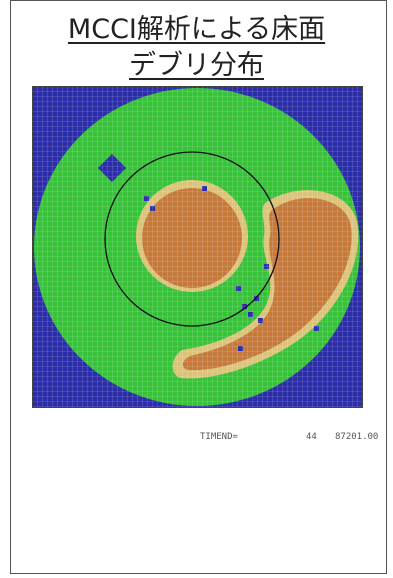 This screenshot has height=578, width=393. What do you see at coordinates (192, 239) in the screenshot?
I see `reference-circle` at bounding box center [192, 239].